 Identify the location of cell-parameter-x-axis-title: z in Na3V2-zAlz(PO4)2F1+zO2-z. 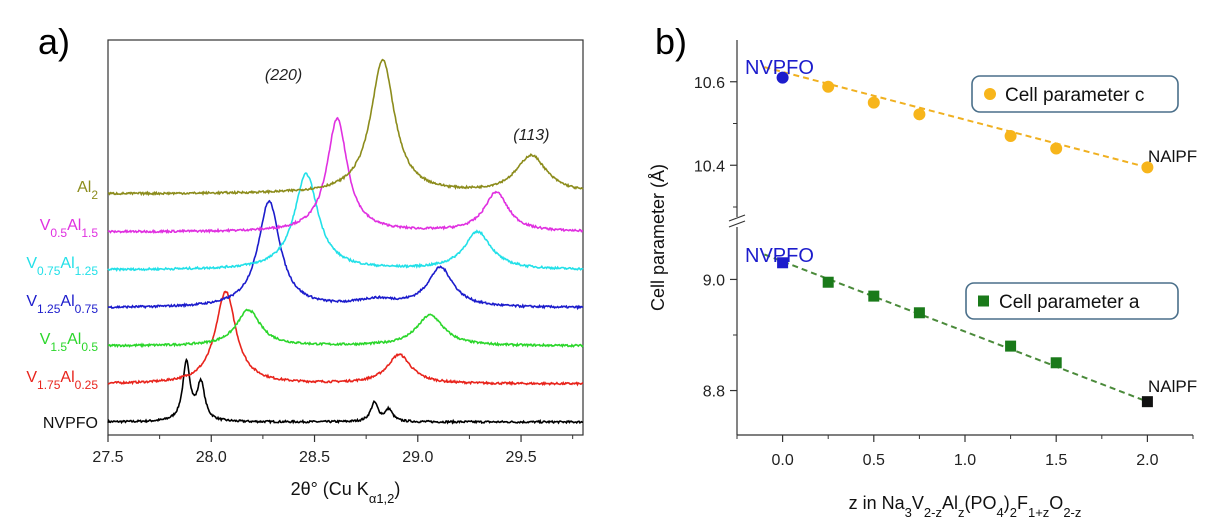
(965, 506).